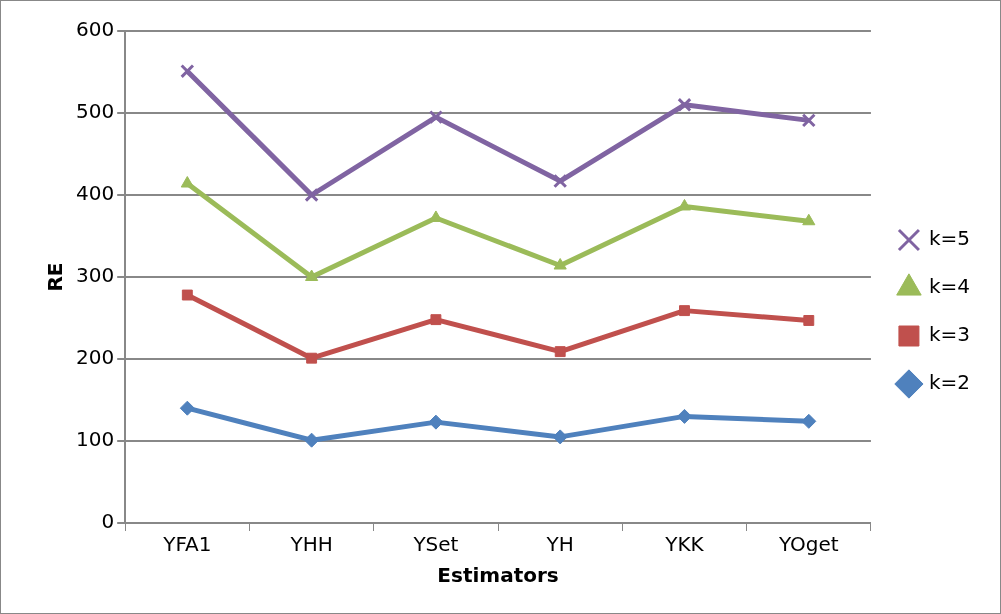  What do you see at coordinates (108, 521) in the screenshot?
I see `y-tick-label: 0` at bounding box center [108, 521].